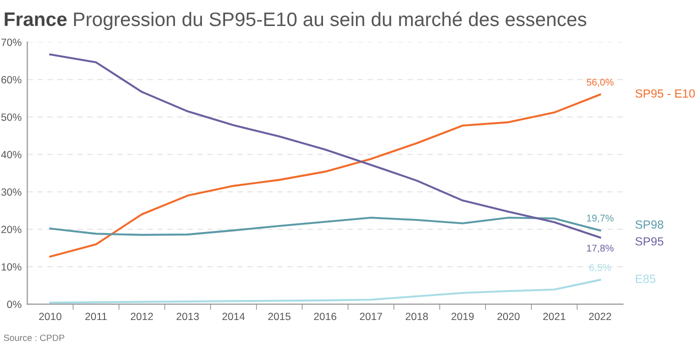  Describe the element at coordinates (187, 316) in the screenshot. I see `x-tick-label: 2013` at that location.